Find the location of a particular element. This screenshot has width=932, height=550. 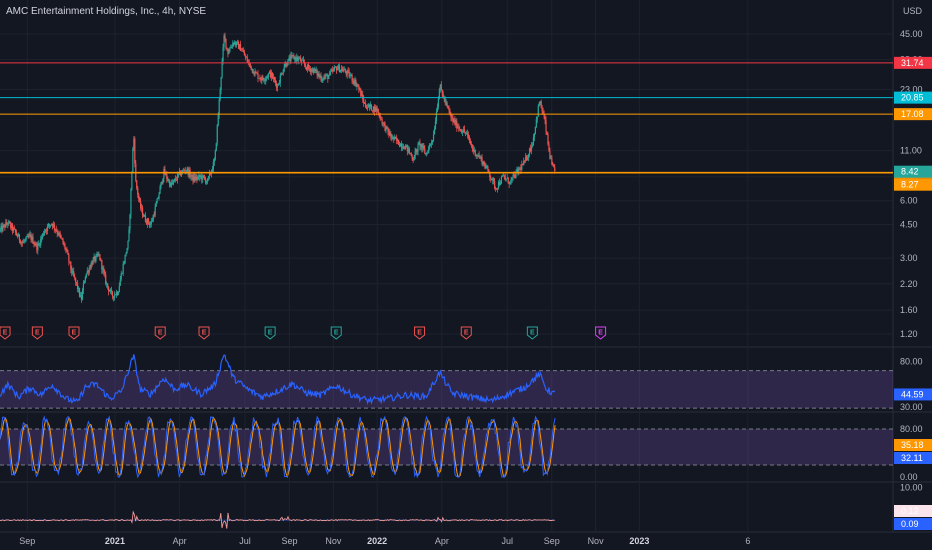

rsi-band is located at coordinates (446, 389).